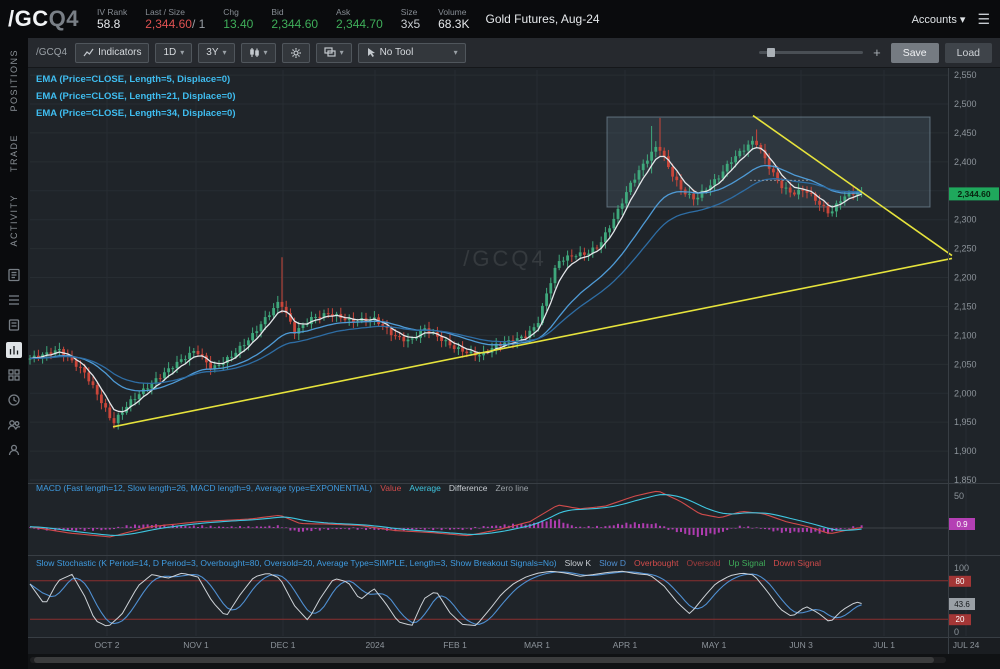  What do you see at coordinates (504, 258) in the screenshot?
I see `svg-text: /GCQ4` at bounding box center [504, 258].